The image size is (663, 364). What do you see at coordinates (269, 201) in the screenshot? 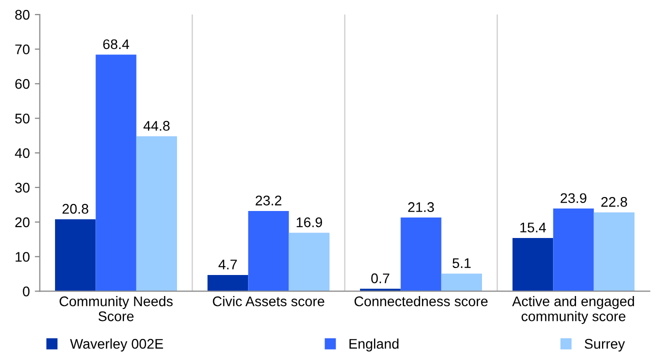
I see `data-label: 23.2` at bounding box center [269, 201].